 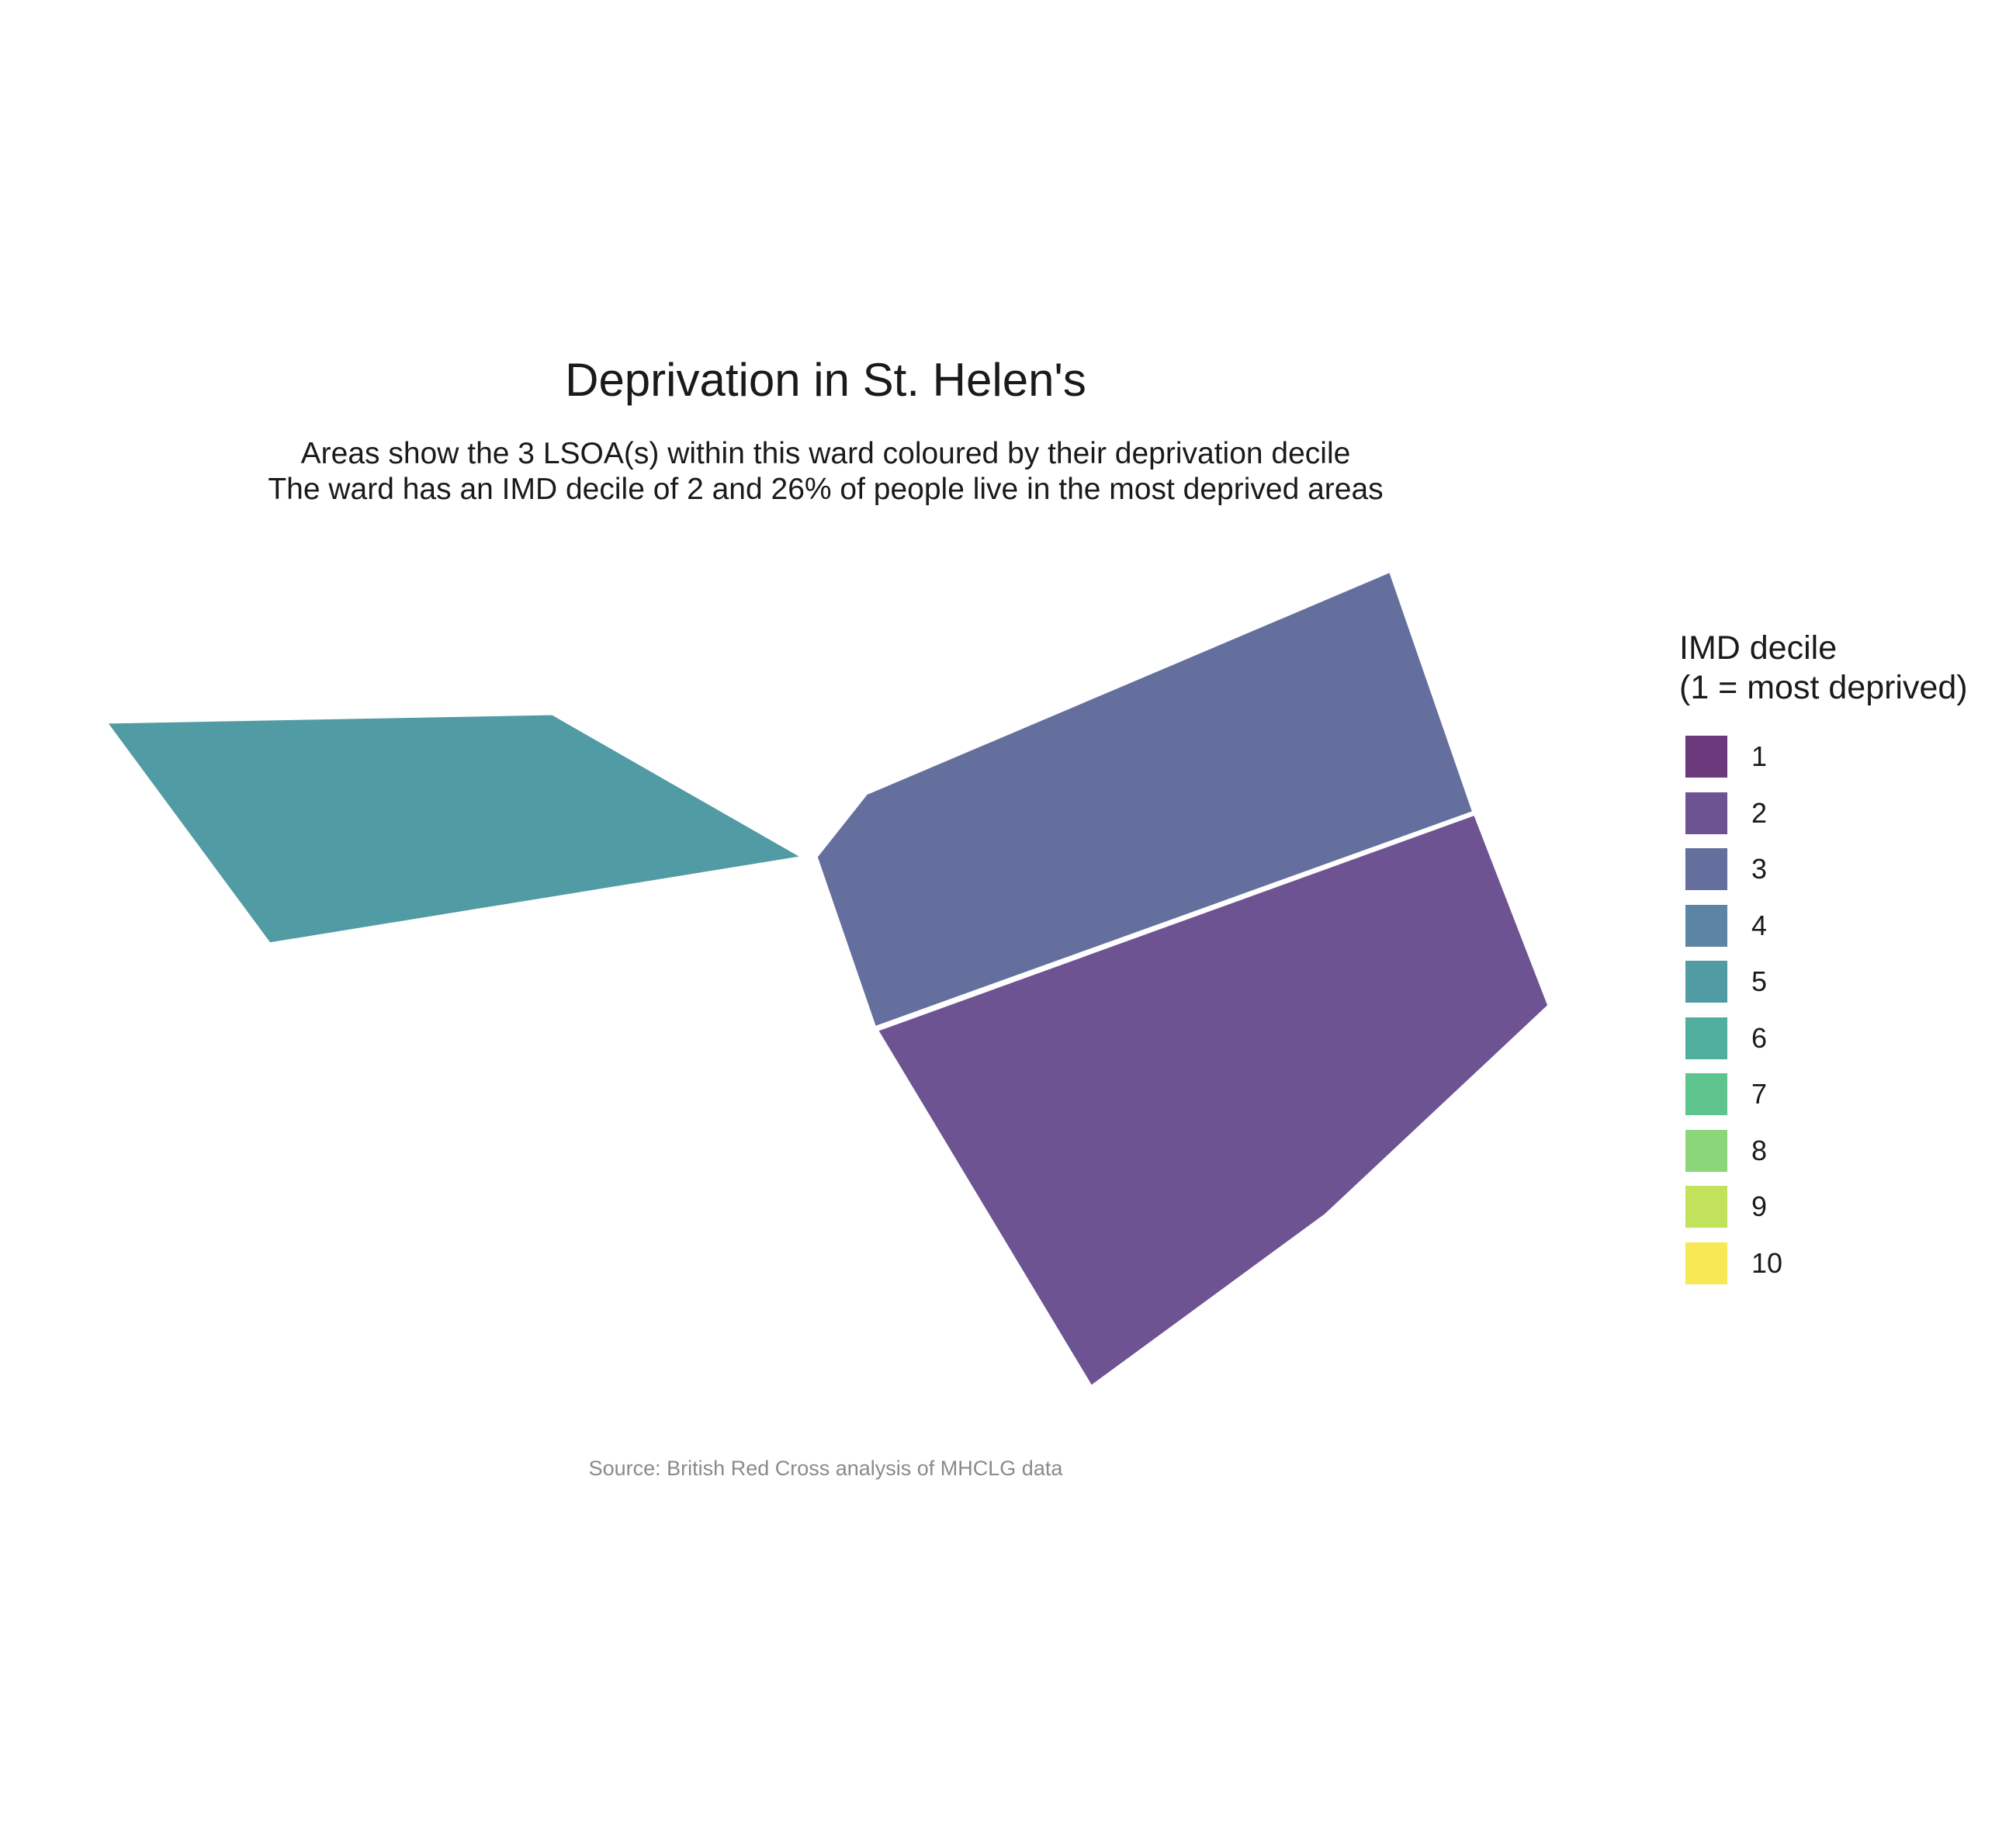 I want to click on legend-item: 7, so click(x=1802, y=1094).